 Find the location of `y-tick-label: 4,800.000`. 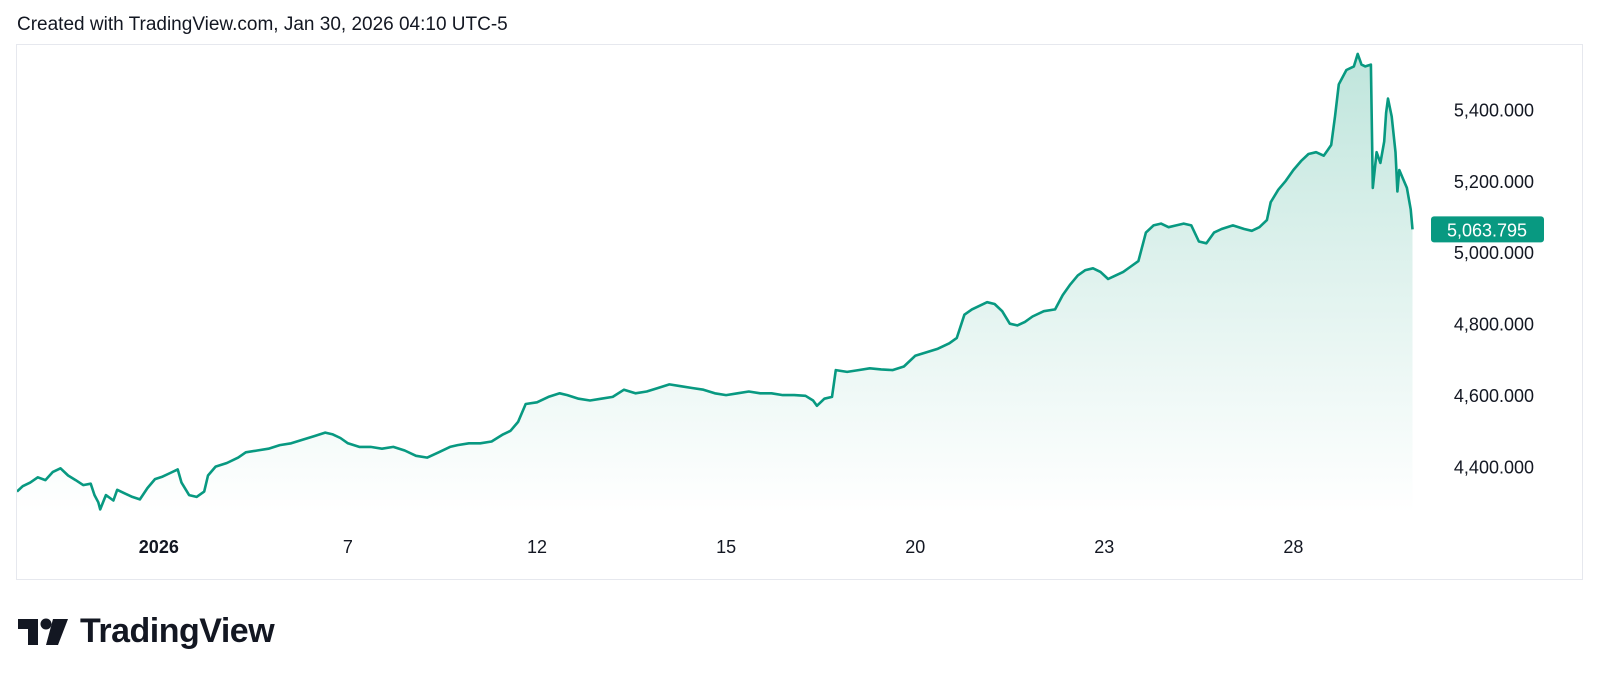

y-tick-label: 4,800.000 is located at coordinates (1494, 325).